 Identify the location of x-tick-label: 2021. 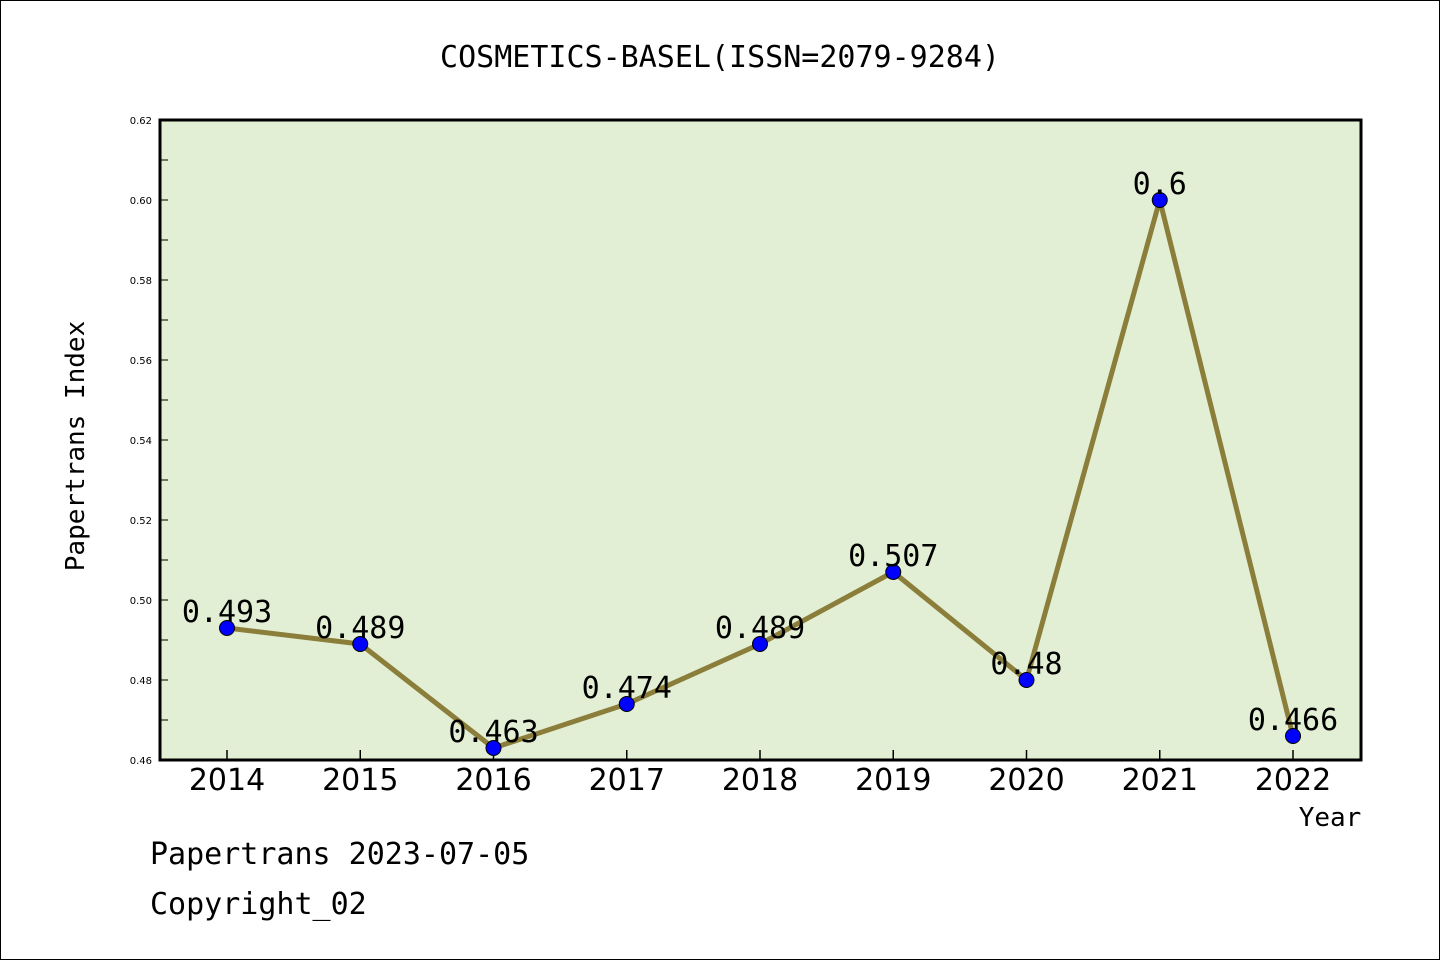
(1160, 780).